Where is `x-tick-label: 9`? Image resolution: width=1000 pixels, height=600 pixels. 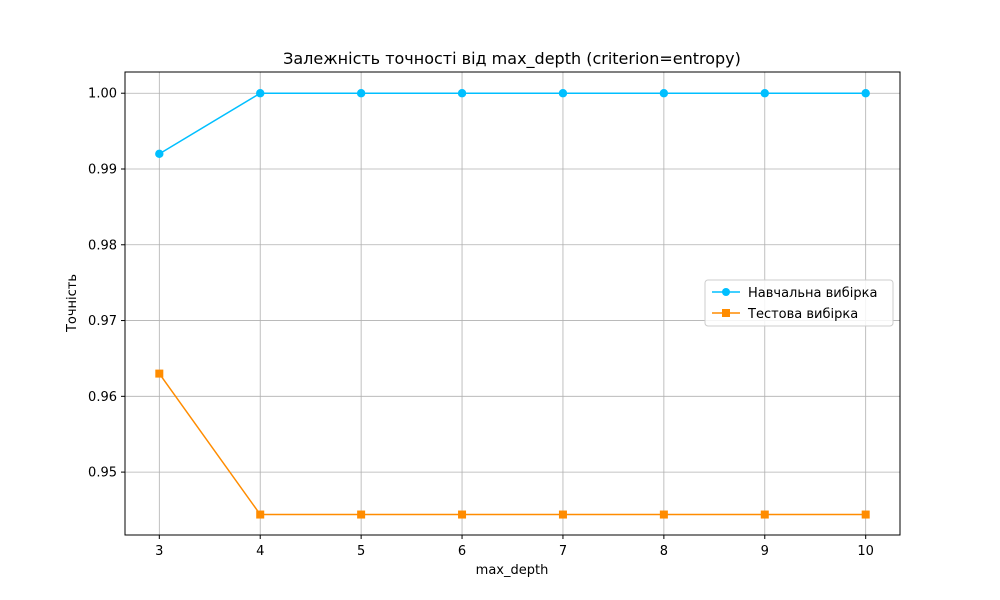 x-tick-label: 9 is located at coordinates (765, 551).